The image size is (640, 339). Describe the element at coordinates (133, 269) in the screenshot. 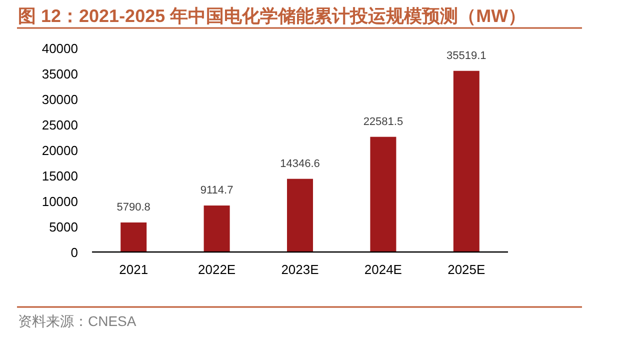

I see `xtick: 2021` at that location.